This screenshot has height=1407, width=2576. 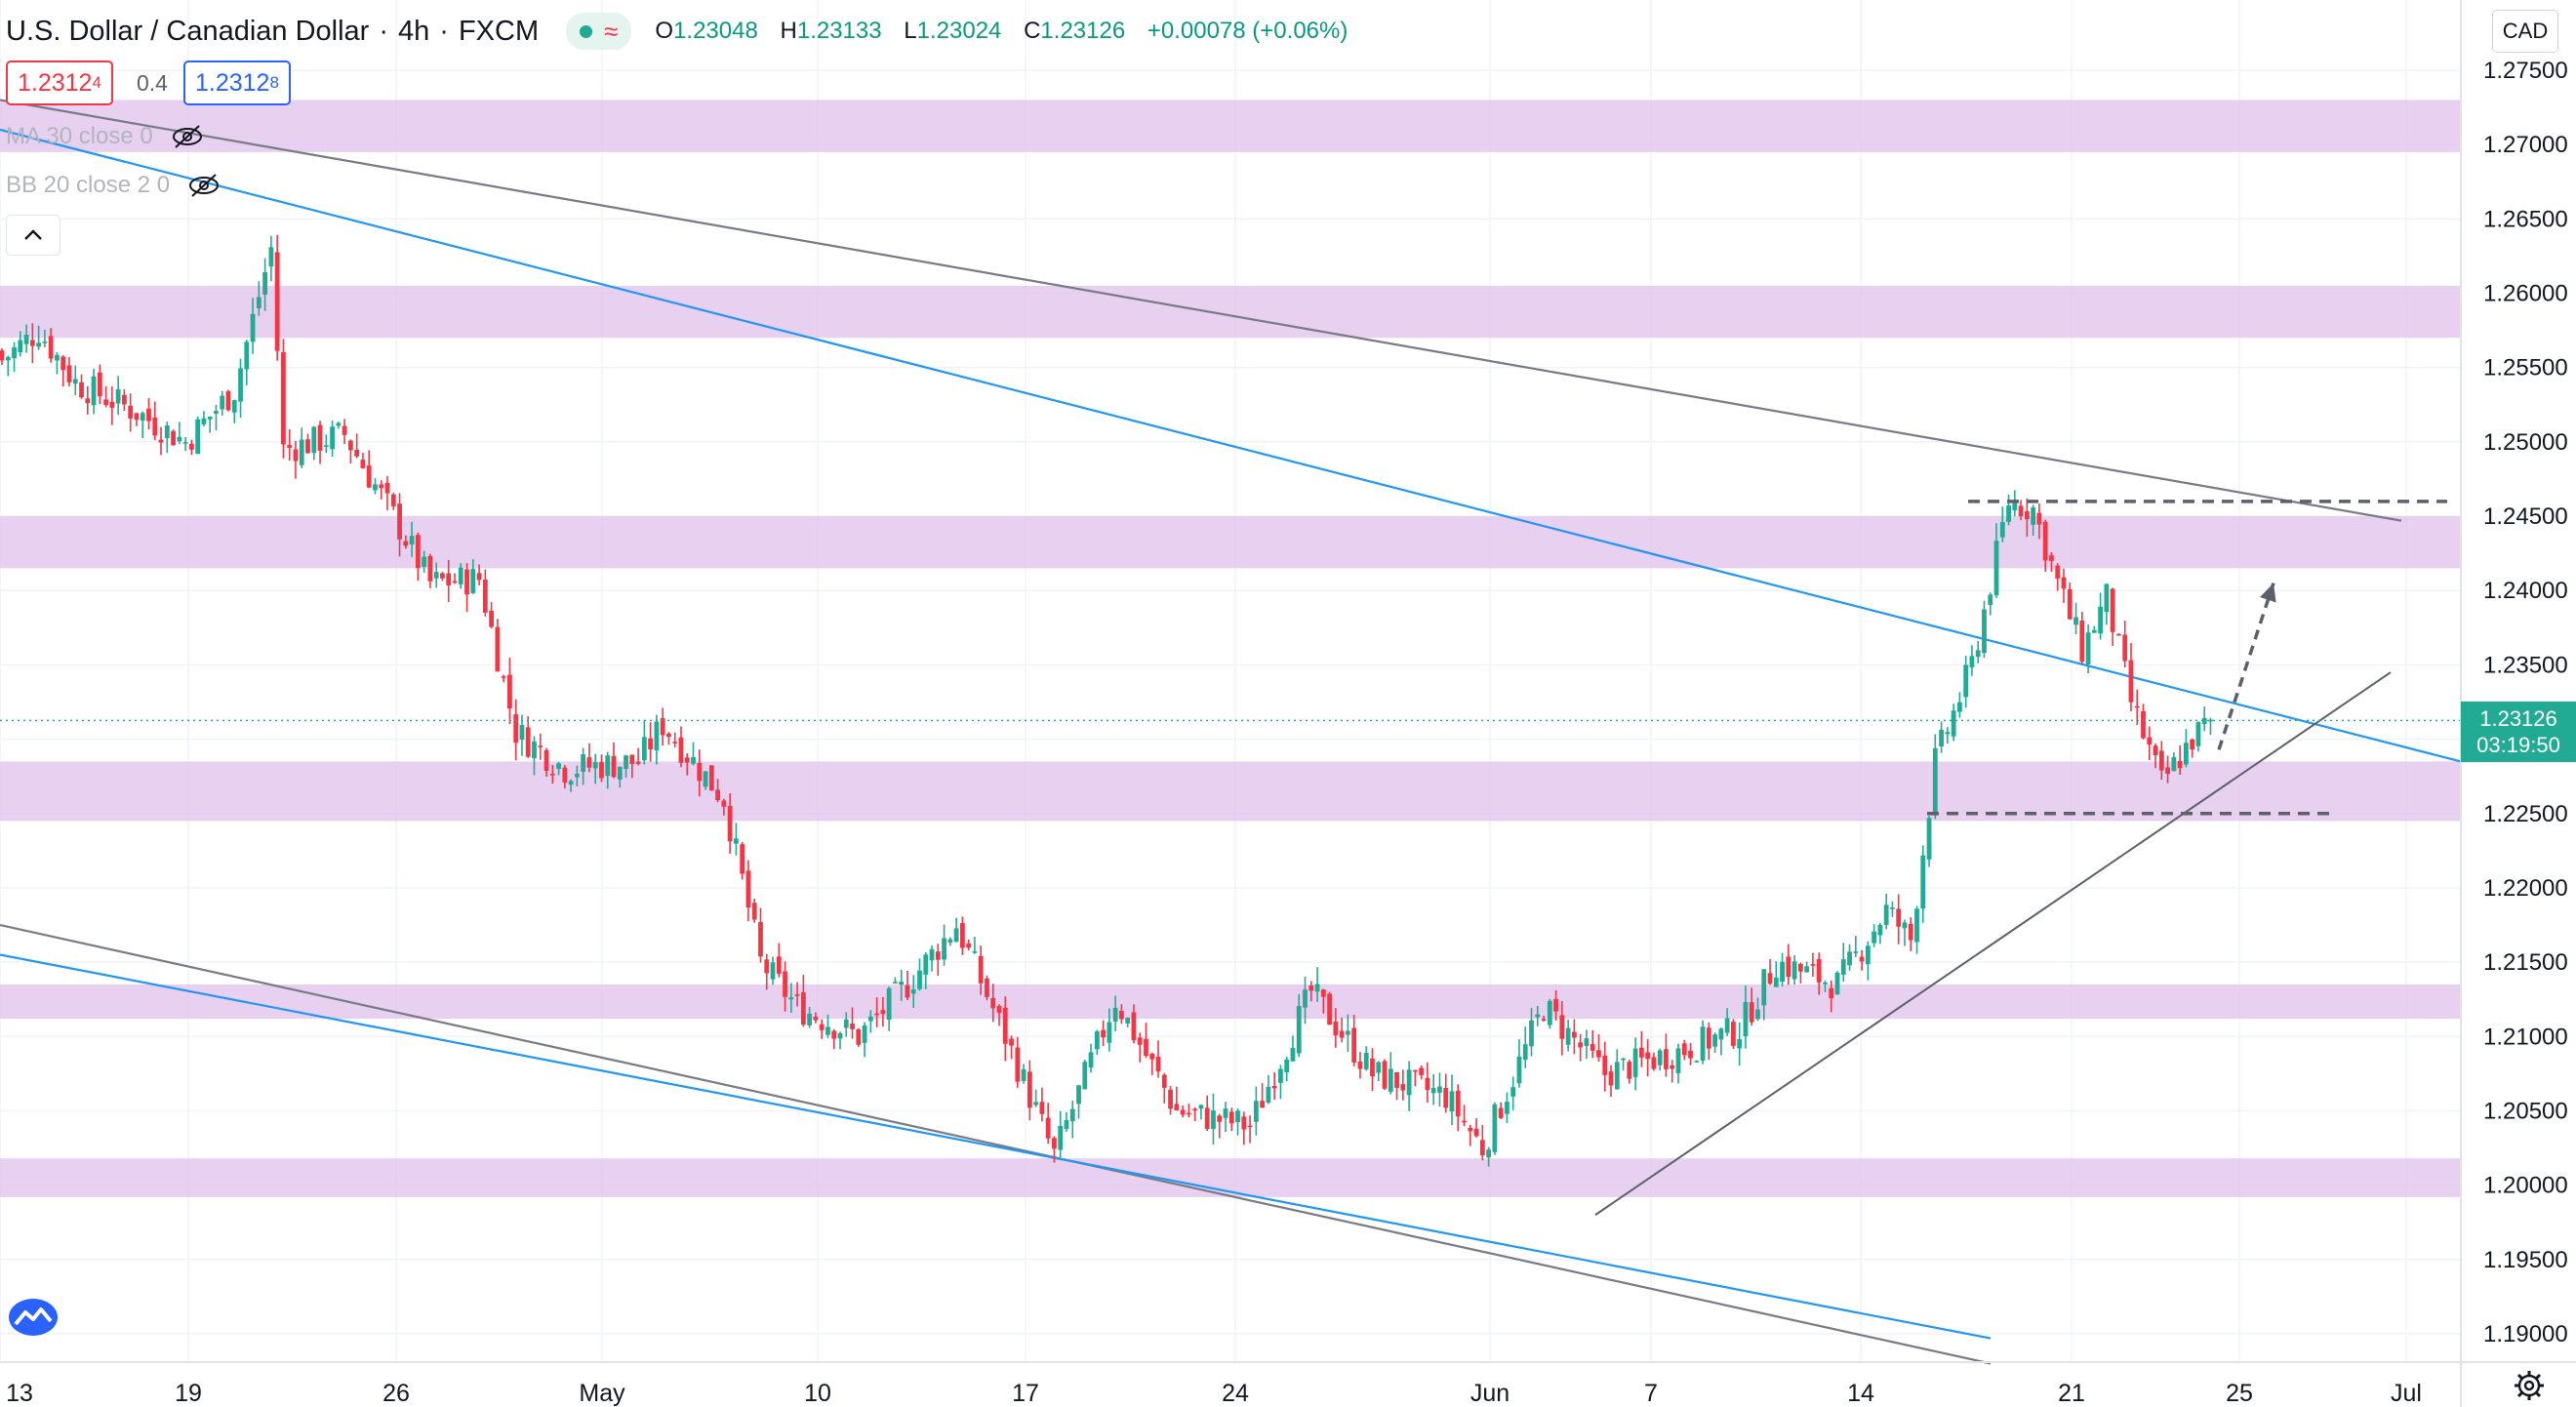 I want to click on buy-price-button: 1.2312 8, so click(x=237, y=82).